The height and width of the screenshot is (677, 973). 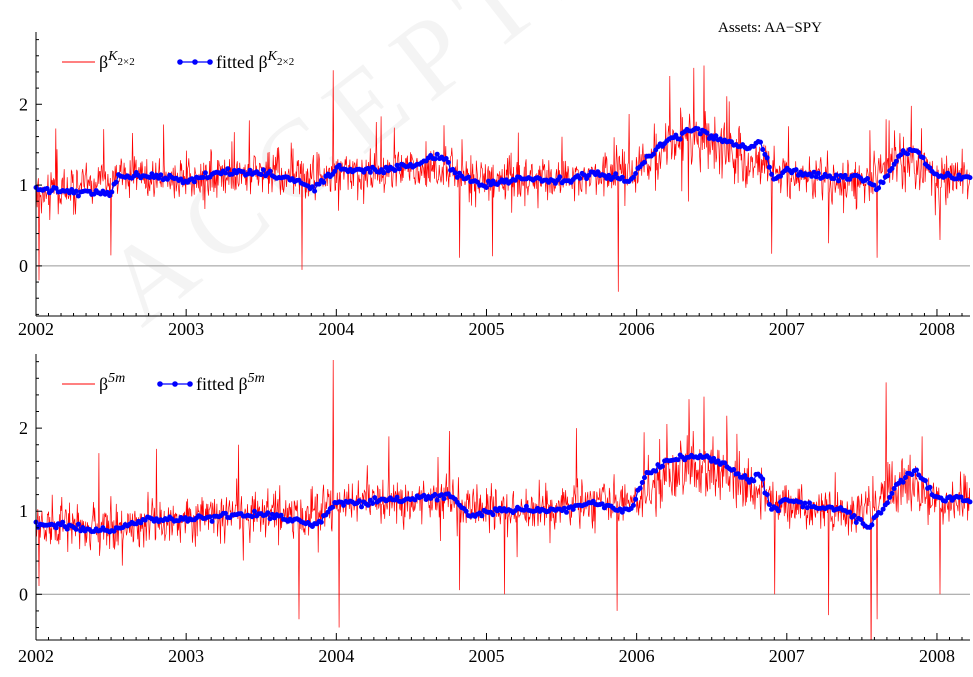 What do you see at coordinates (23, 428) in the screenshot?
I see `y-tick-label: 2` at bounding box center [23, 428].